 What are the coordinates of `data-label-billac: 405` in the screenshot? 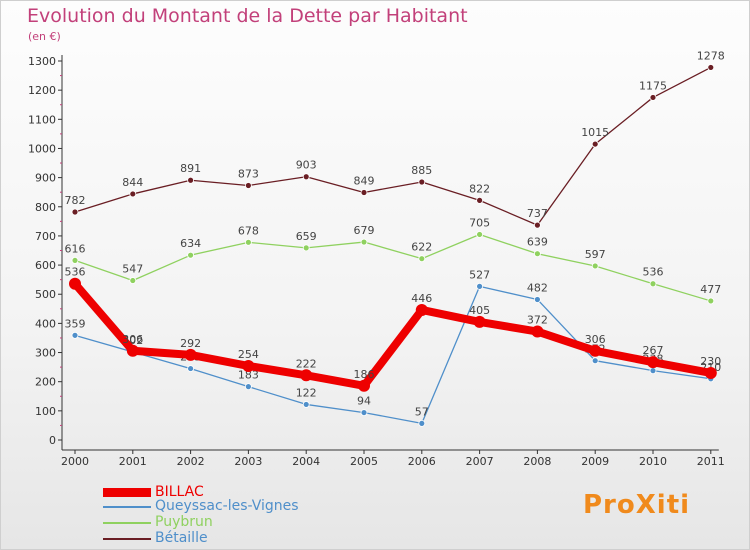 It's located at (479, 310).